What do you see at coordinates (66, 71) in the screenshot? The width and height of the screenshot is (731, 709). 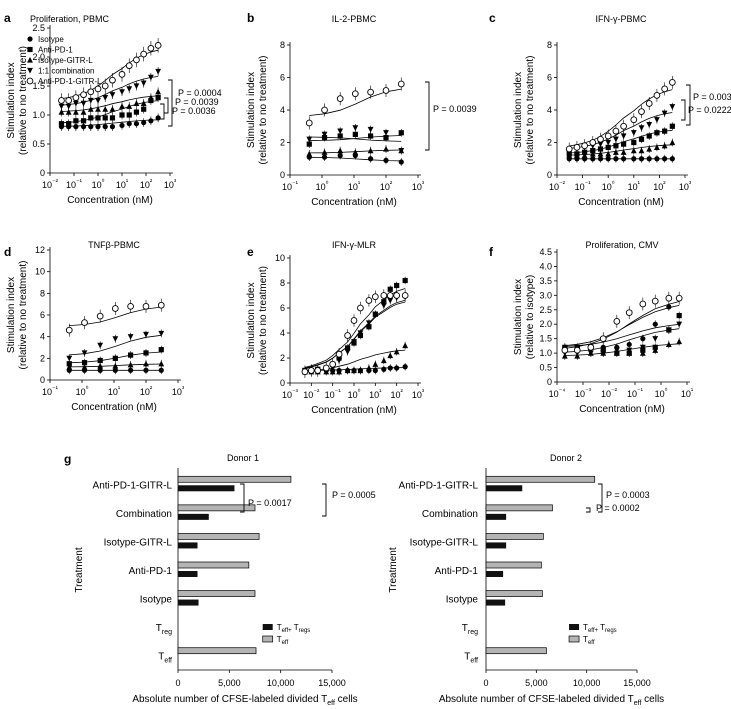 I see `legend-label: 1:1 combination` at bounding box center [66, 71].